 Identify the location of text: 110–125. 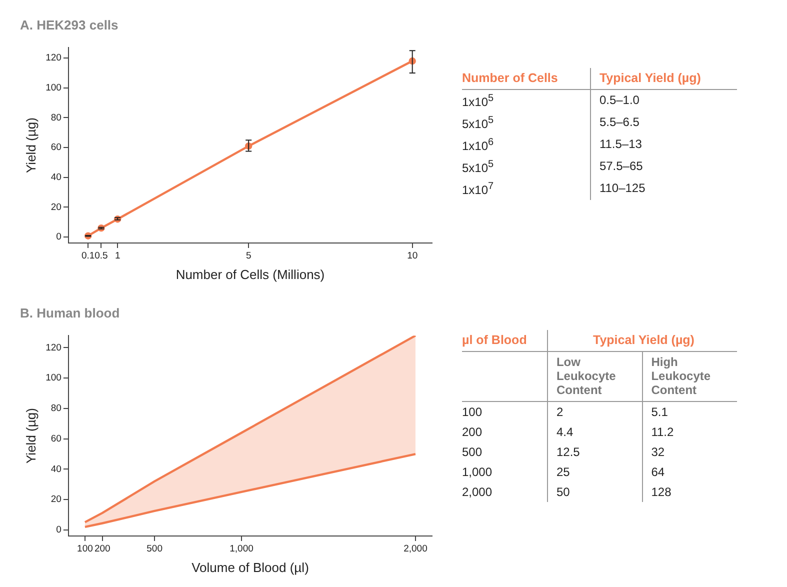
(622, 188).